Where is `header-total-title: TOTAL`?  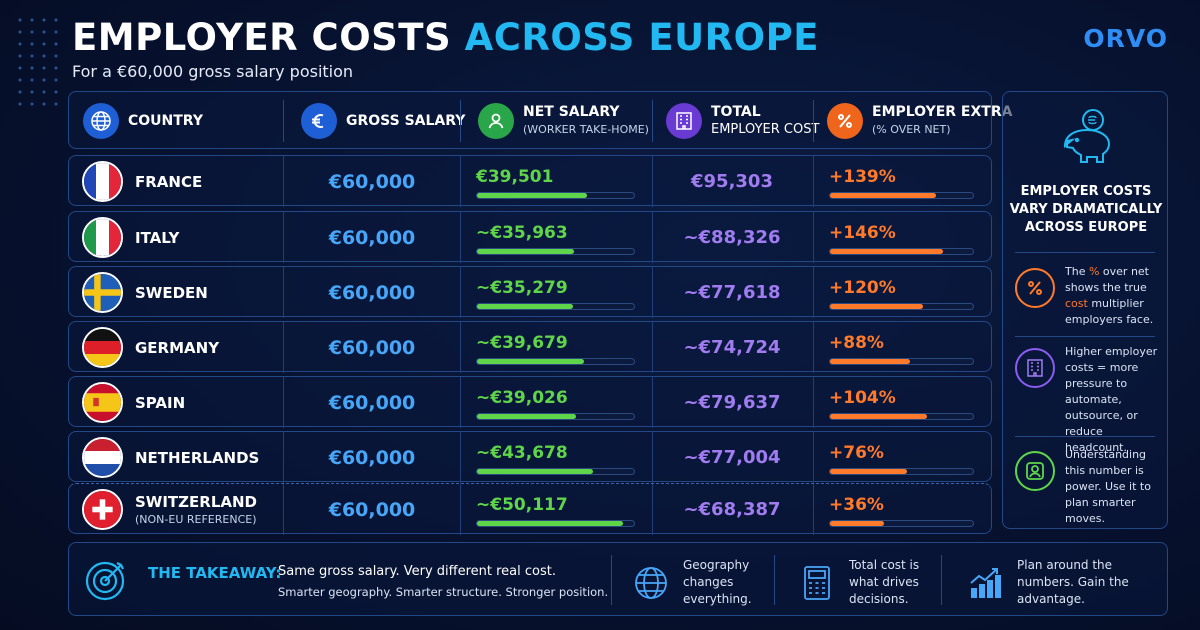
header-total-title: TOTAL is located at coordinates (736, 112).